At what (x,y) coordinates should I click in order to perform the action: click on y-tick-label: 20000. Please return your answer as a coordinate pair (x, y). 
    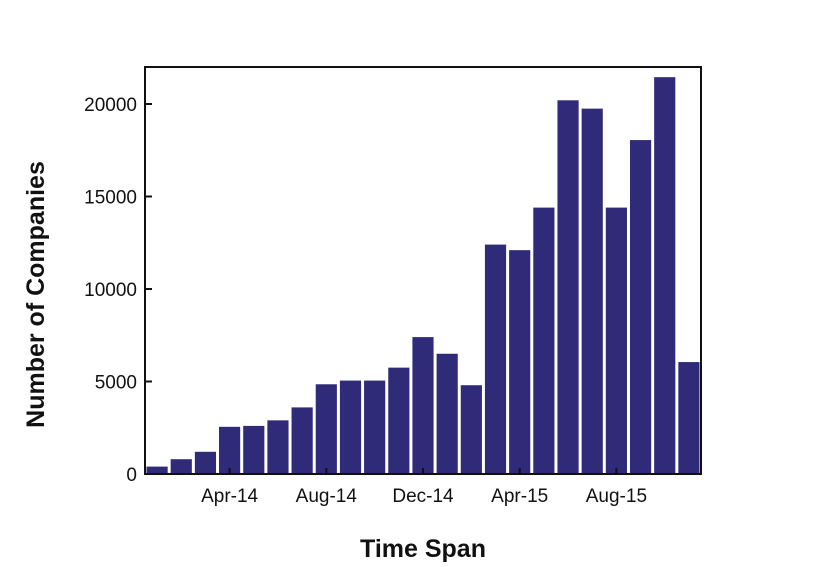
    Looking at the image, I should click on (110, 105).